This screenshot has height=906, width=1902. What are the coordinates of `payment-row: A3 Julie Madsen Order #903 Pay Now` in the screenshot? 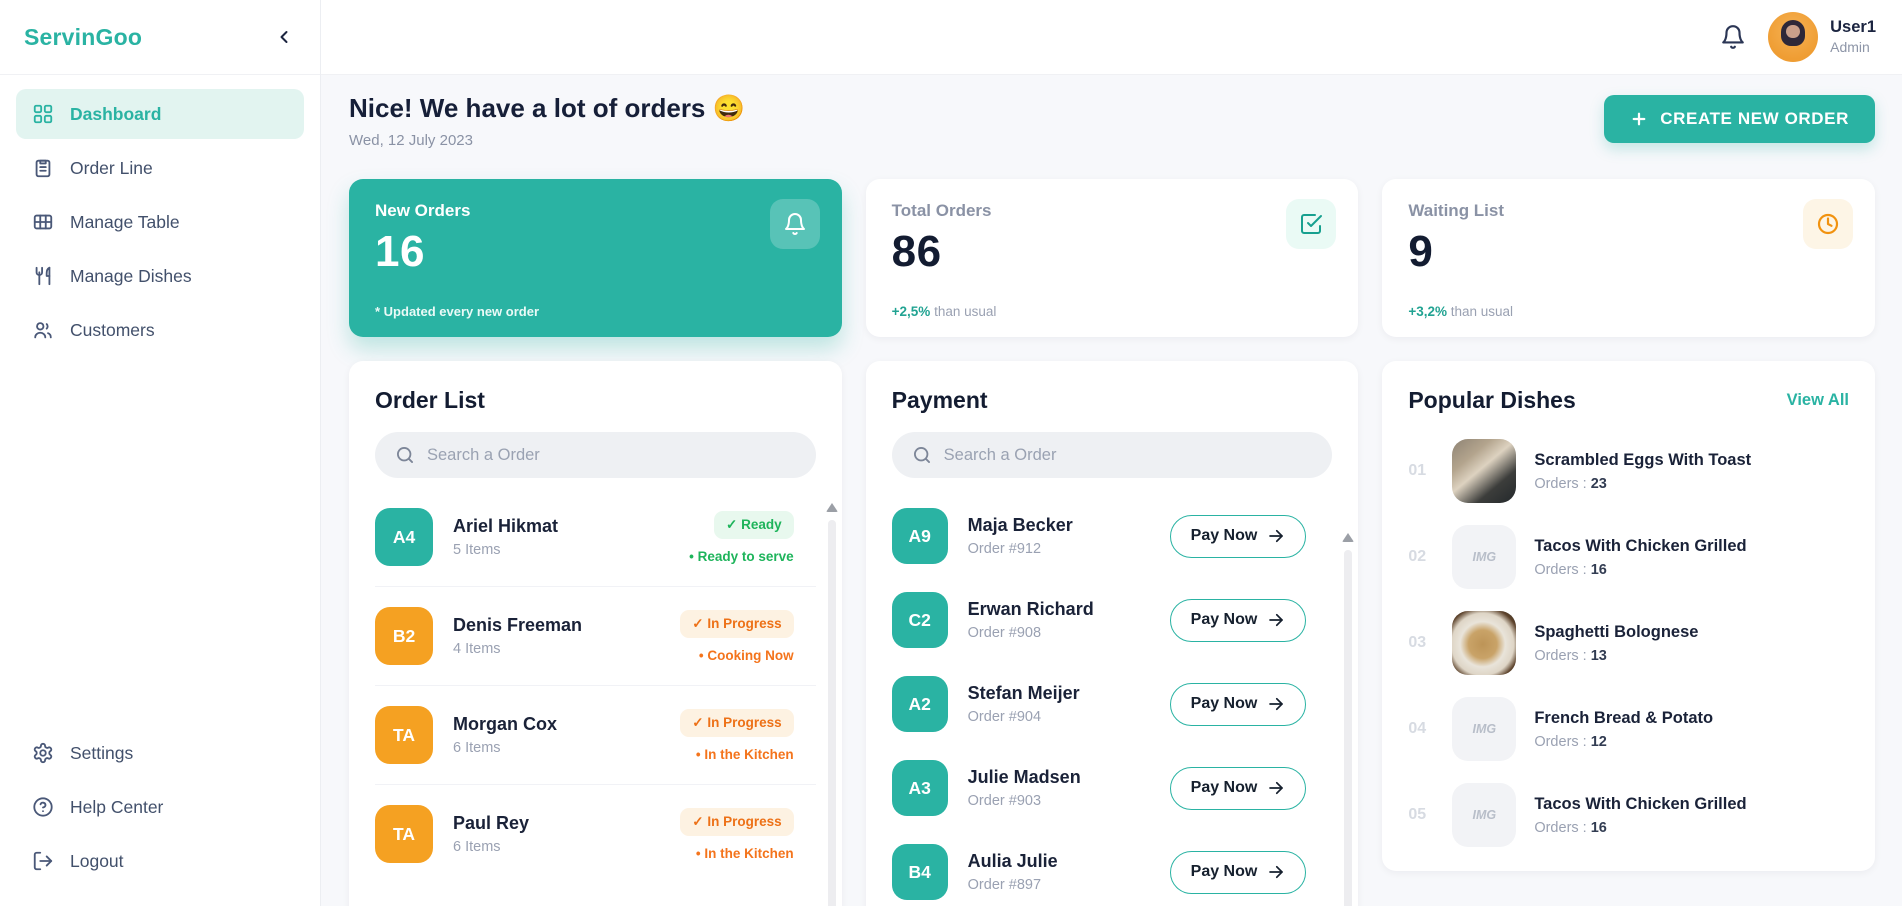 It's located at (1112, 788).